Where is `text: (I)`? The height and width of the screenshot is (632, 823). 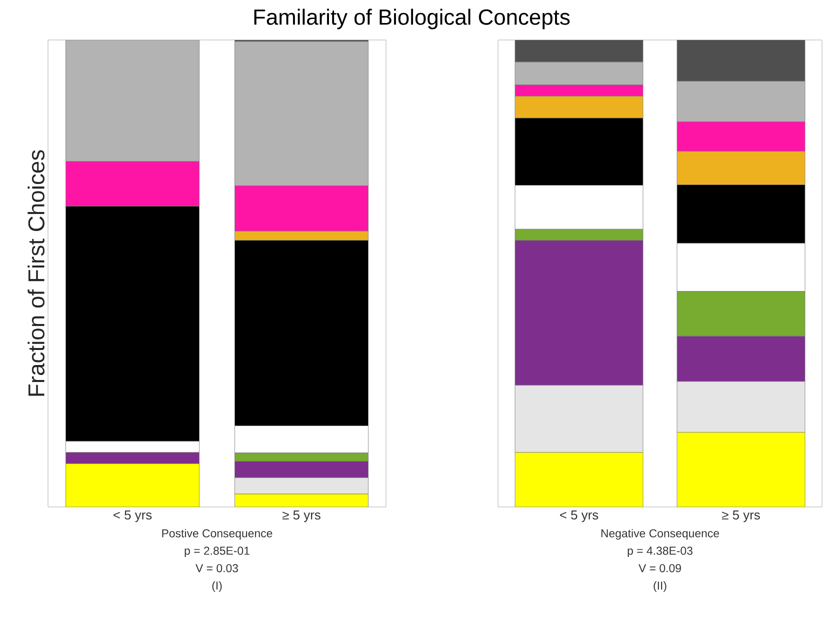 text: (I) is located at coordinates (217, 586).